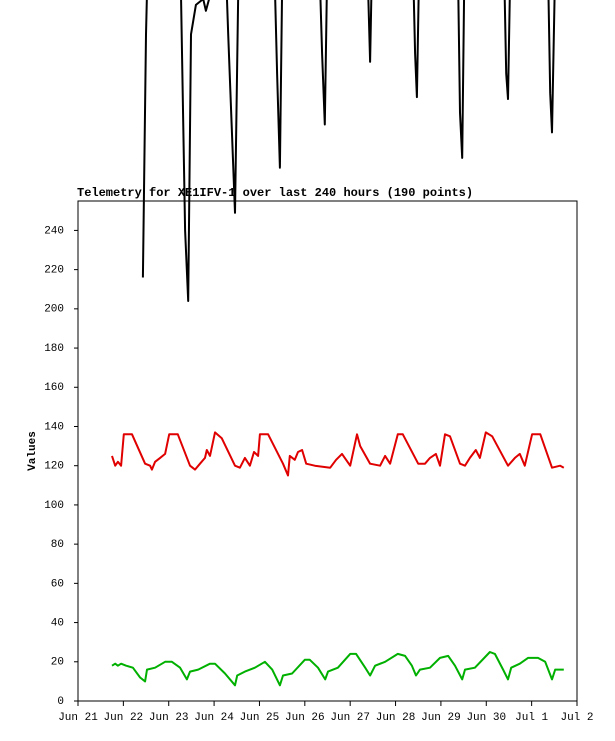 Image resolution: width=615 pixels, height=741 pixels. Describe the element at coordinates (57, 584) in the screenshot. I see `y-tick-label: 60` at that location.